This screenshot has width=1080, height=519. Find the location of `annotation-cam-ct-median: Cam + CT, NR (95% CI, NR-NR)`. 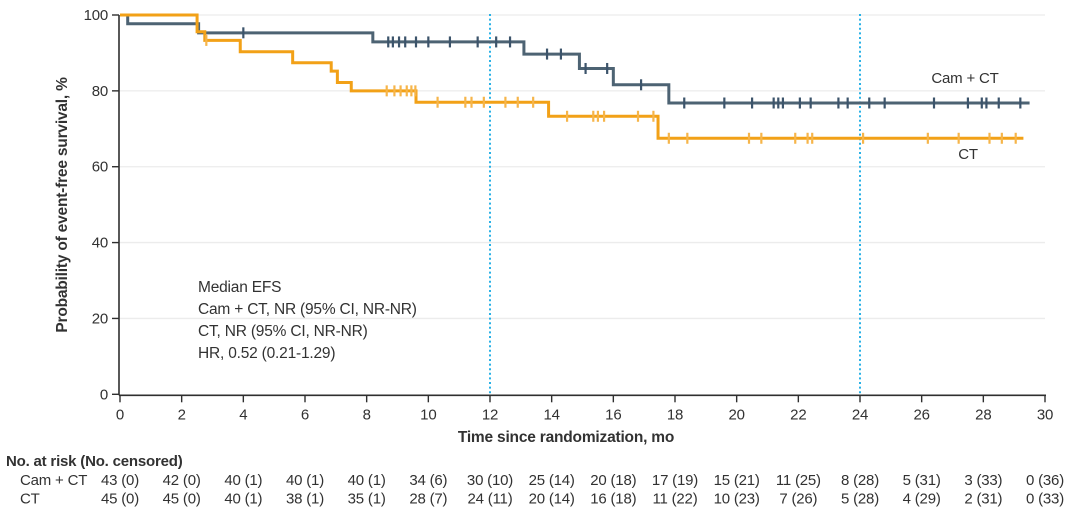

annotation-cam-ct-median: Cam + CT, NR (95% CI, NR-NR) is located at coordinates (307, 309).